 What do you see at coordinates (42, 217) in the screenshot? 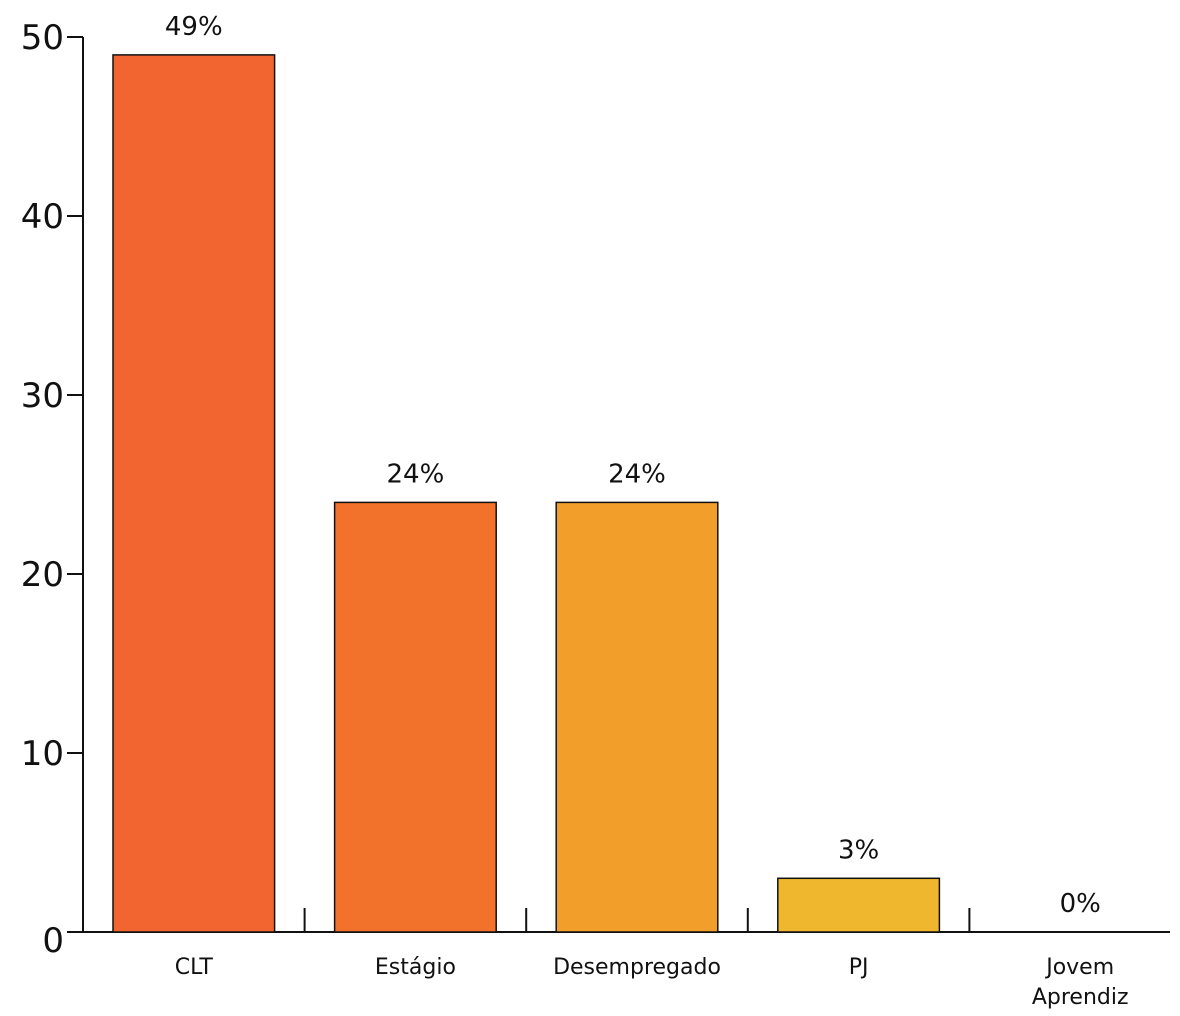
I see `y-tick-label: 40` at bounding box center [42, 217].